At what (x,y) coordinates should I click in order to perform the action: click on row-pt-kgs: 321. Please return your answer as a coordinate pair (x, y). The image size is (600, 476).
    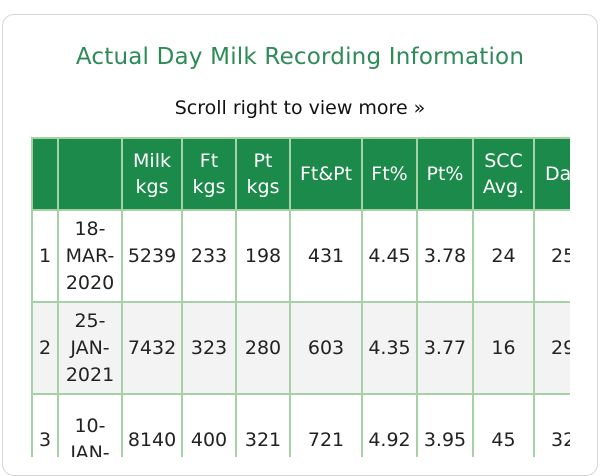
    Looking at the image, I should click on (263, 425).